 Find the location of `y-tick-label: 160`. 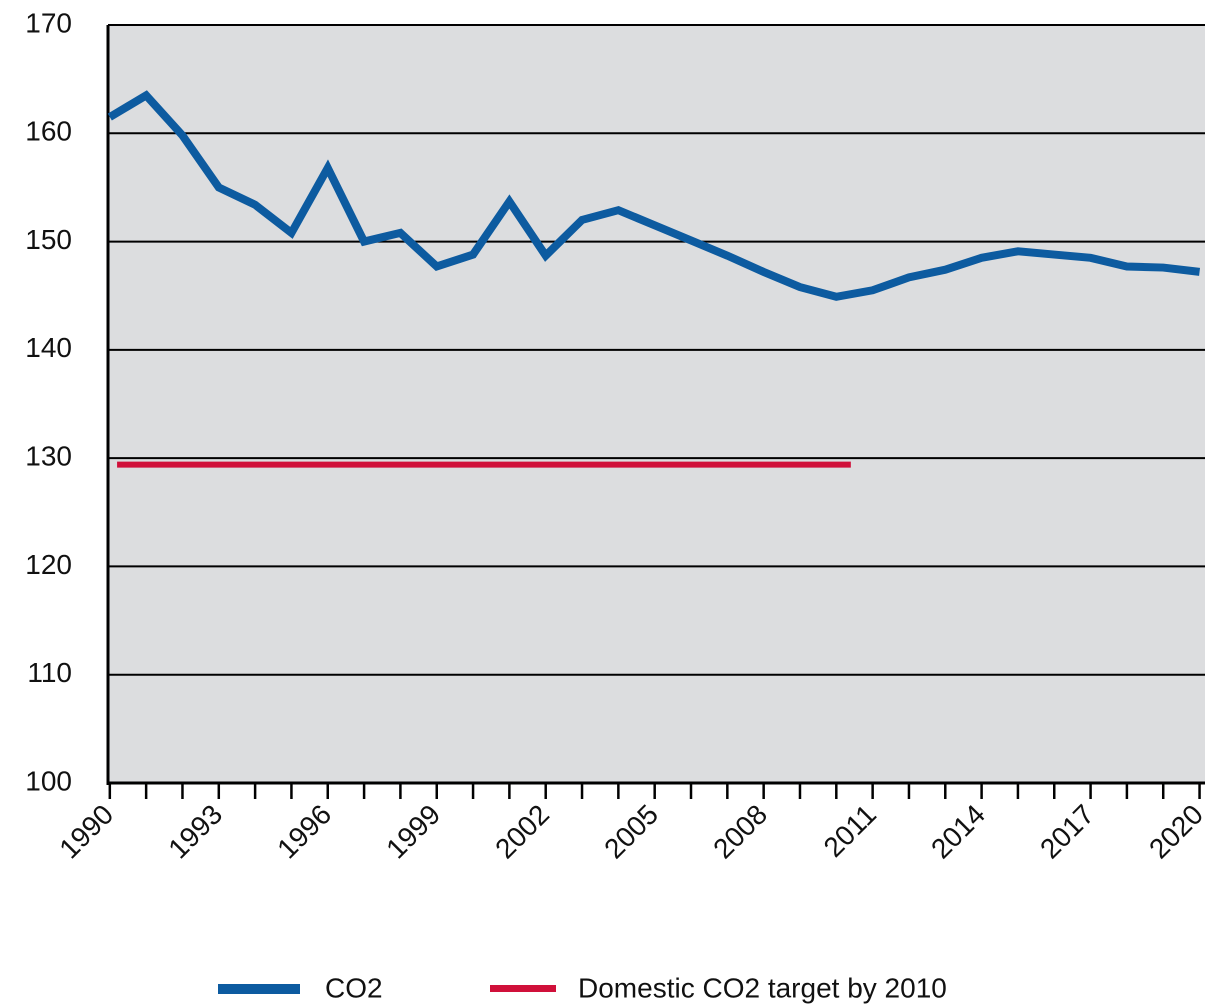

y-tick-label: 160 is located at coordinates (48, 131).